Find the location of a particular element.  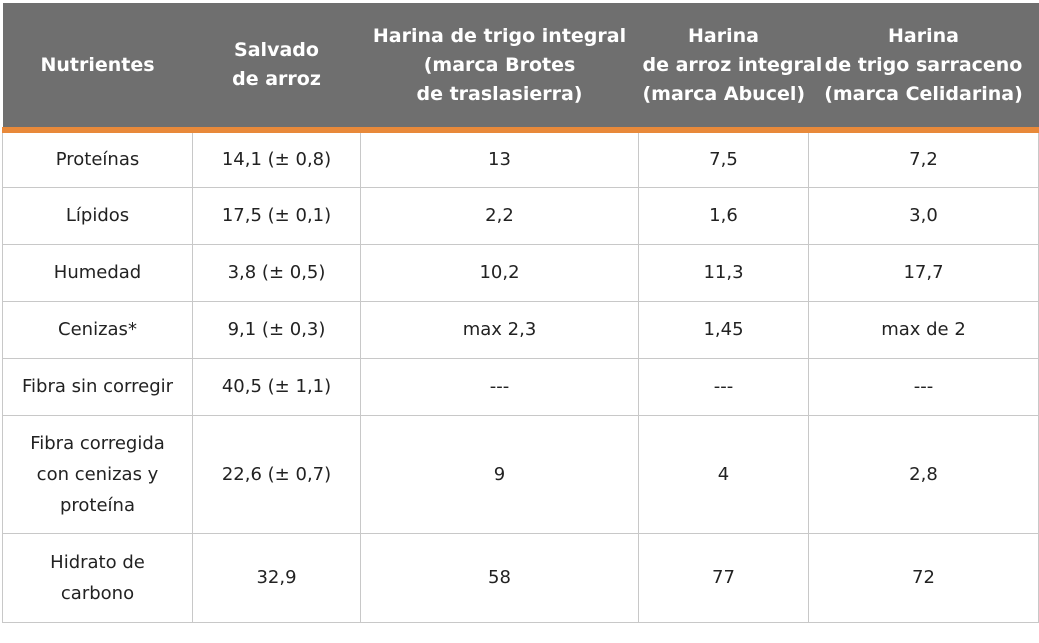

table-cell: 13 is located at coordinates (499, 158).